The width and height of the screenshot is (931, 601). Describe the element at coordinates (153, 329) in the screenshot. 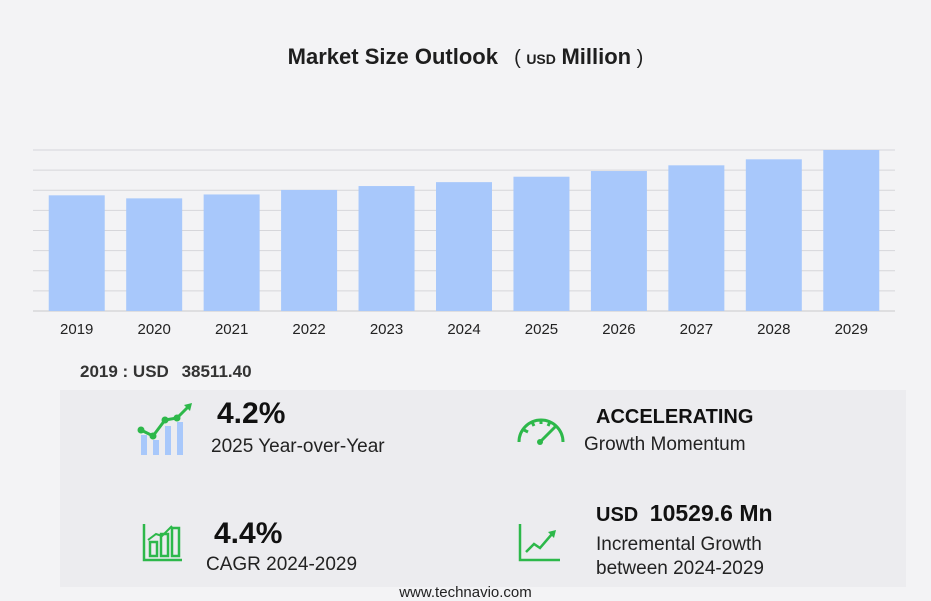

I see `x-tick-label-2020: 2020` at that location.